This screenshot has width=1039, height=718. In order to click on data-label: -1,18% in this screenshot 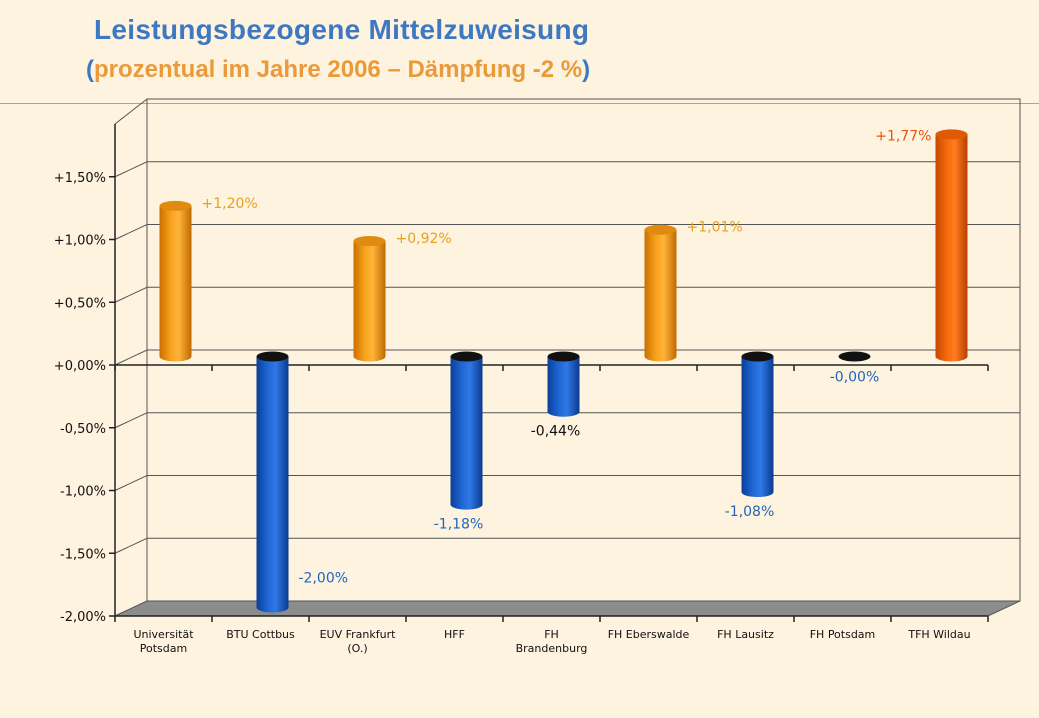, I will do `click(459, 525)`.